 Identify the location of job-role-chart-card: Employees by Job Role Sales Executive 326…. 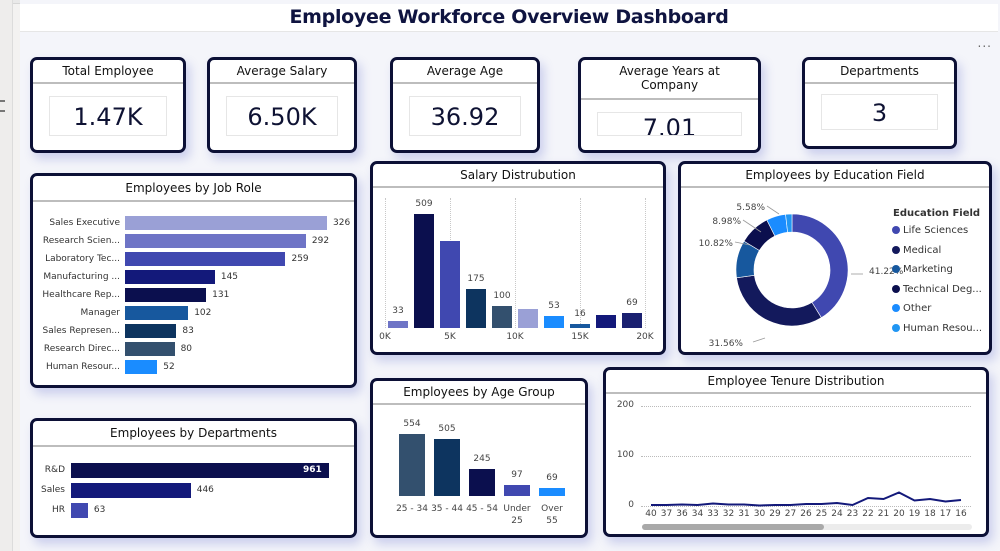
(193, 280).